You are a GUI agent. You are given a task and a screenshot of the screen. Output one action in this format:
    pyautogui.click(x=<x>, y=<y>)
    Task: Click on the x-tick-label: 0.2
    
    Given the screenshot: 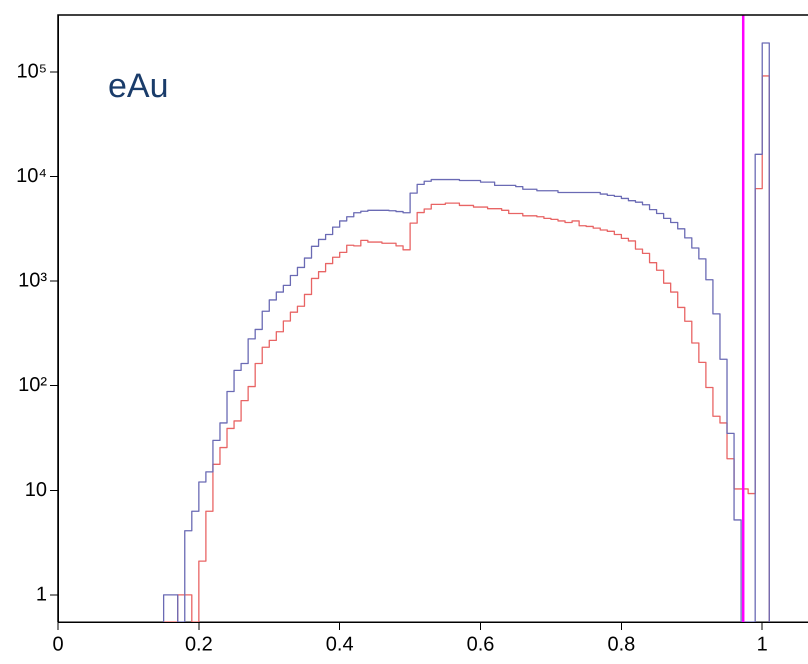 What is the action you would take?
    pyautogui.click(x=198, y=645)
    